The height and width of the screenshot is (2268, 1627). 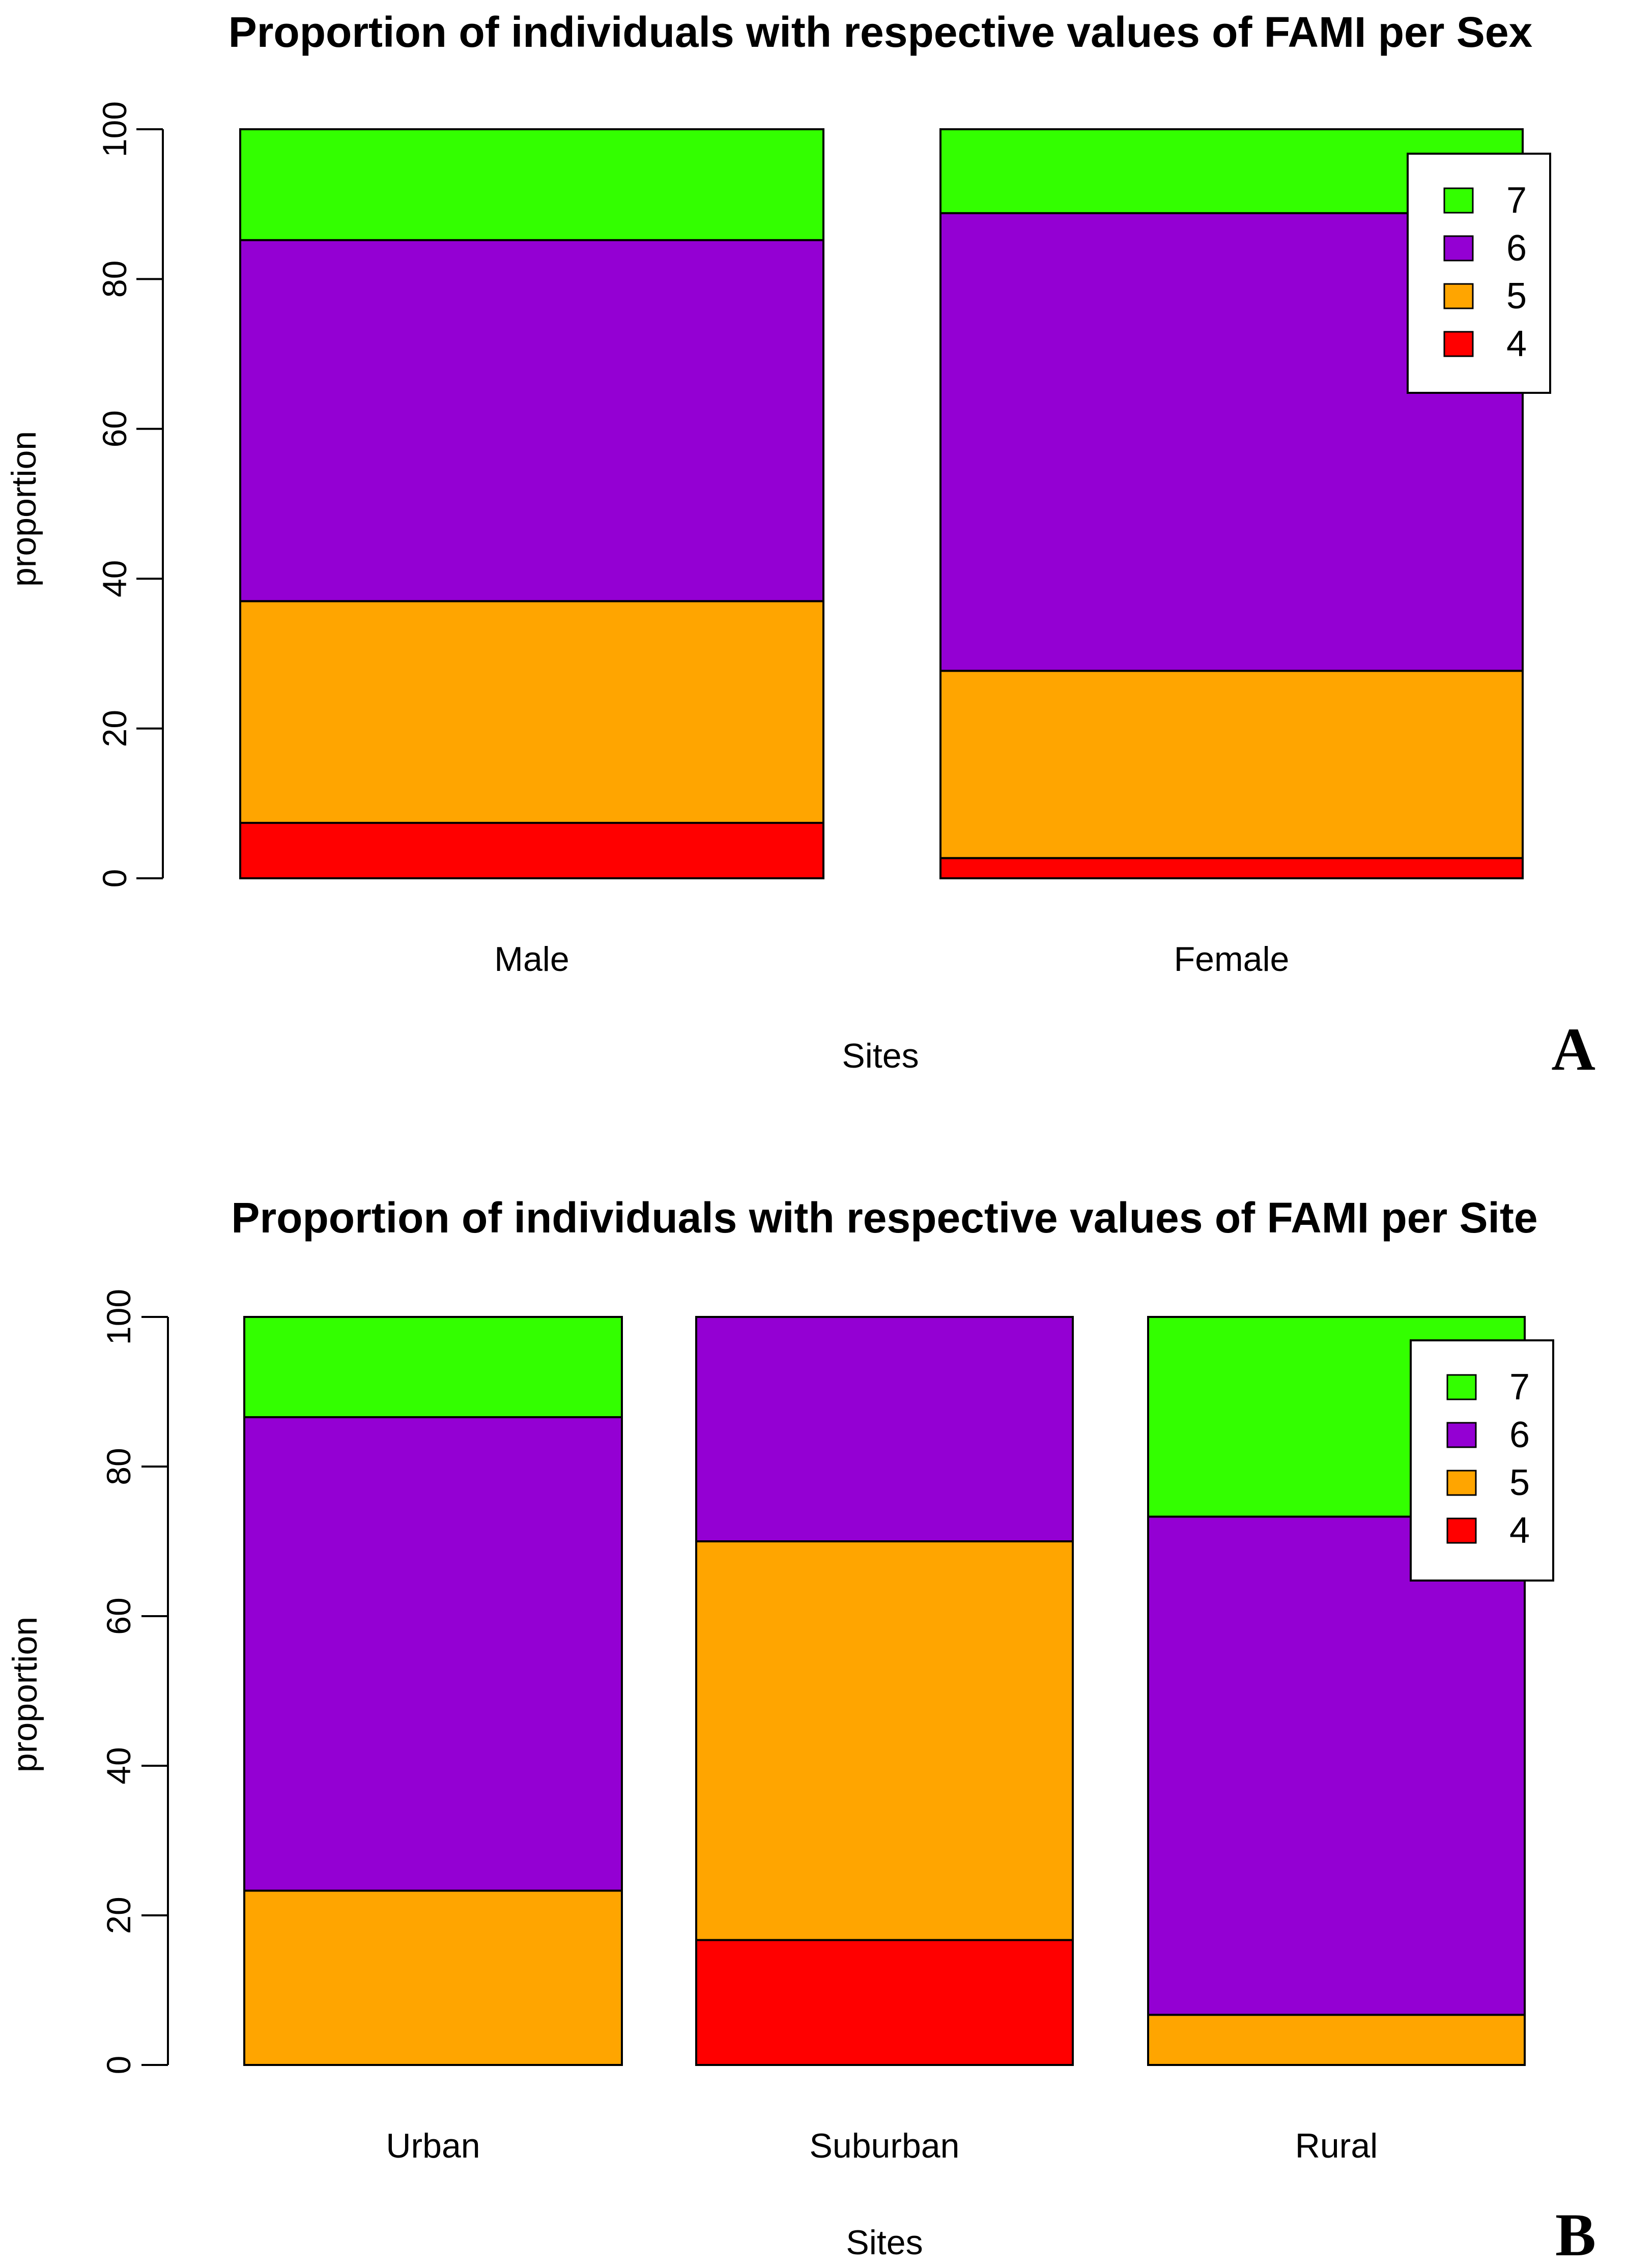 I want to click on x-category-label: Suburban, so click(x=885, y=2146).